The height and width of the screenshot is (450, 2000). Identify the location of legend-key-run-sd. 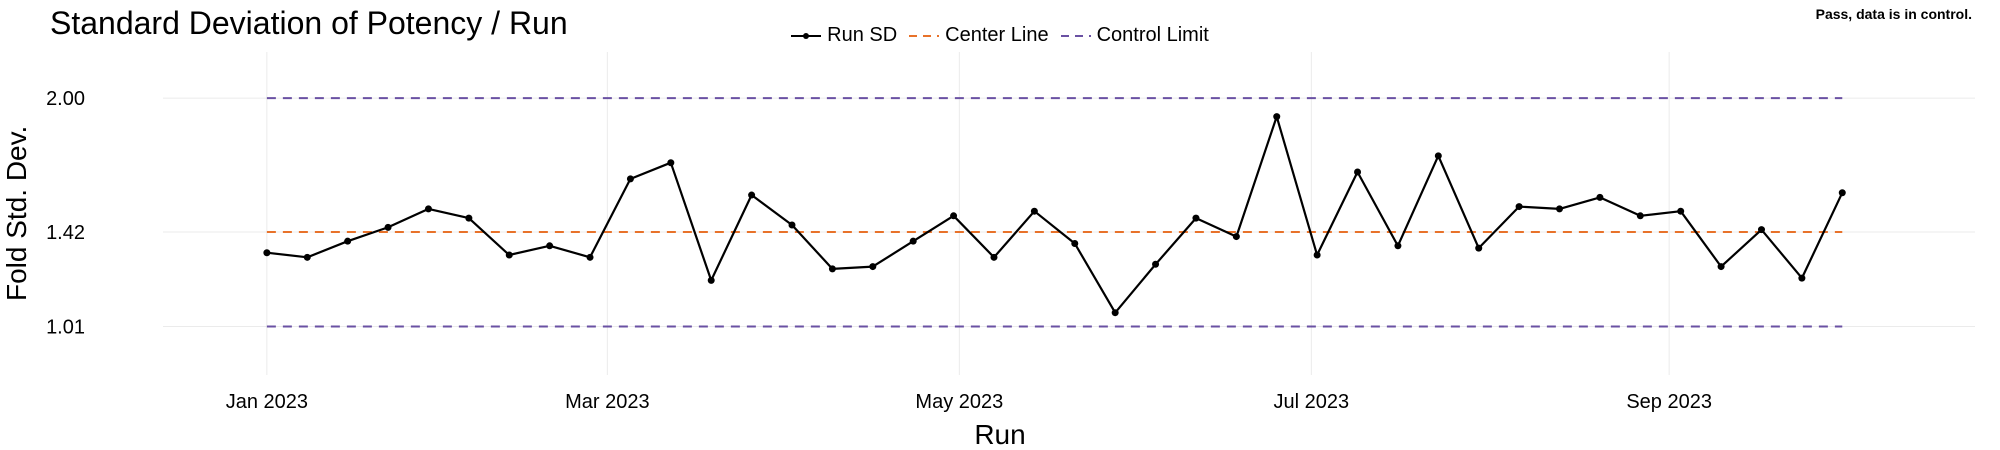
(806, 35).